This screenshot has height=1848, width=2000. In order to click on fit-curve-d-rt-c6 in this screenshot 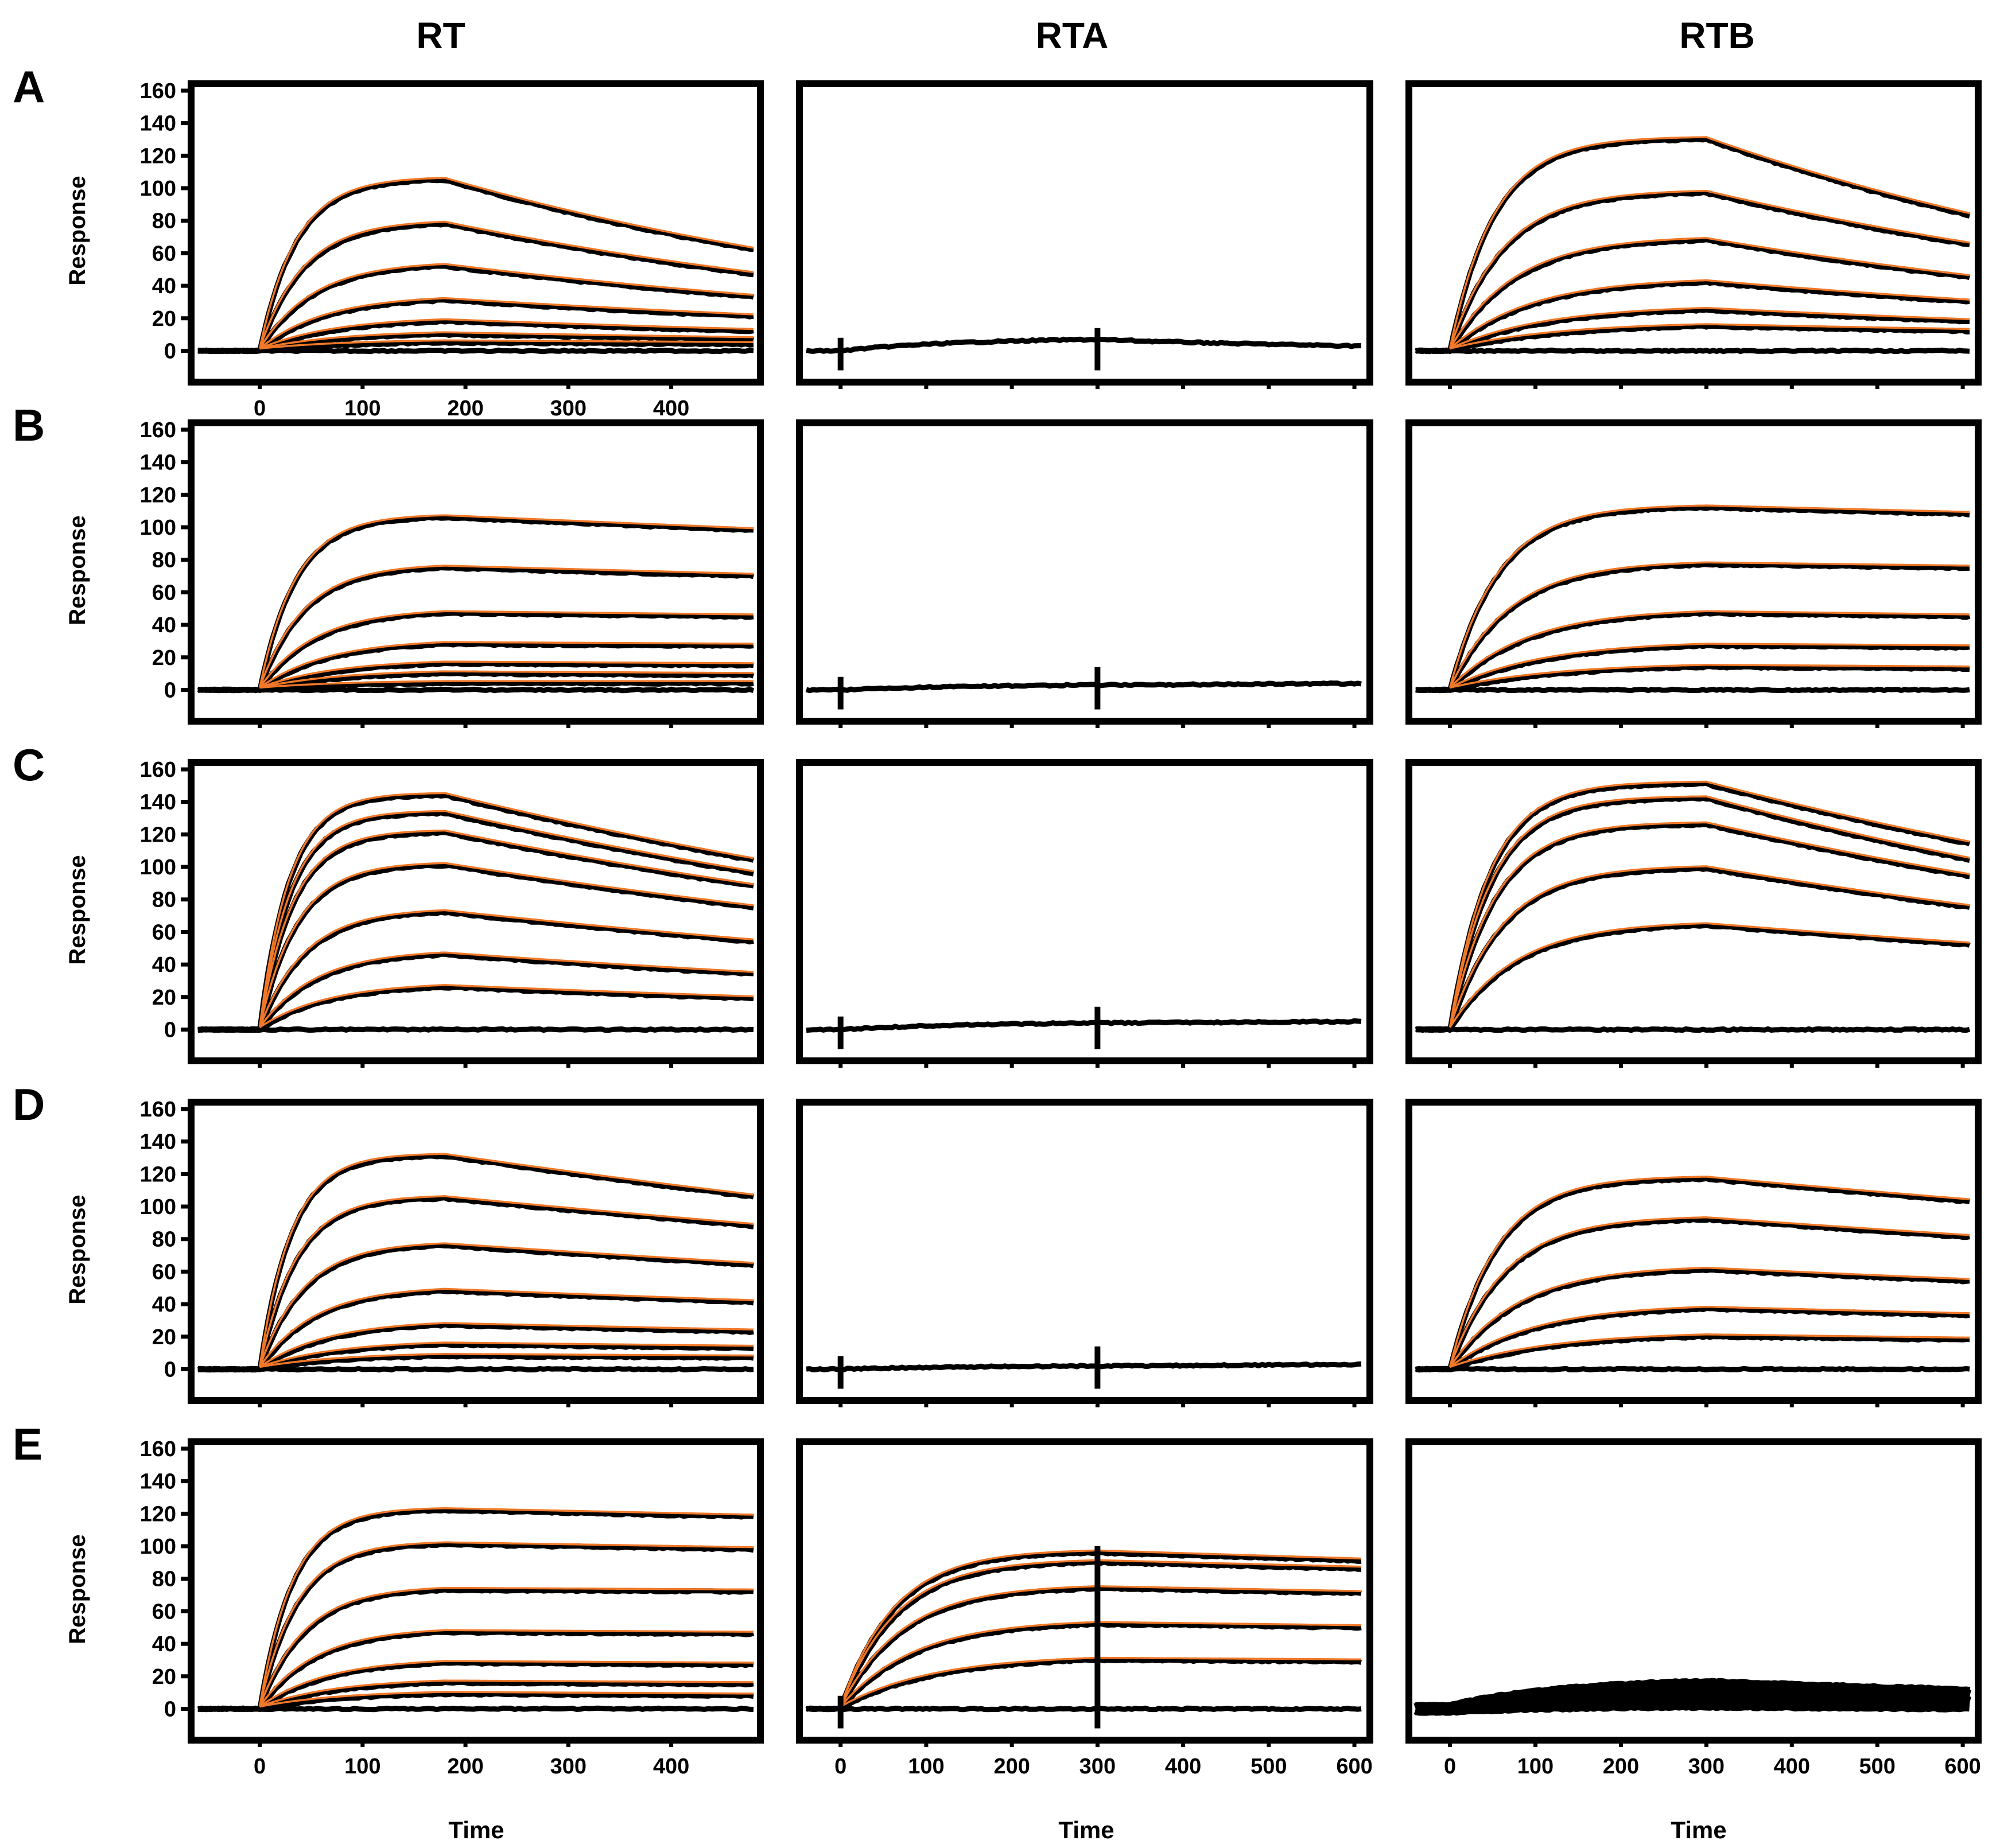, I will do `click(506, 1354)`.